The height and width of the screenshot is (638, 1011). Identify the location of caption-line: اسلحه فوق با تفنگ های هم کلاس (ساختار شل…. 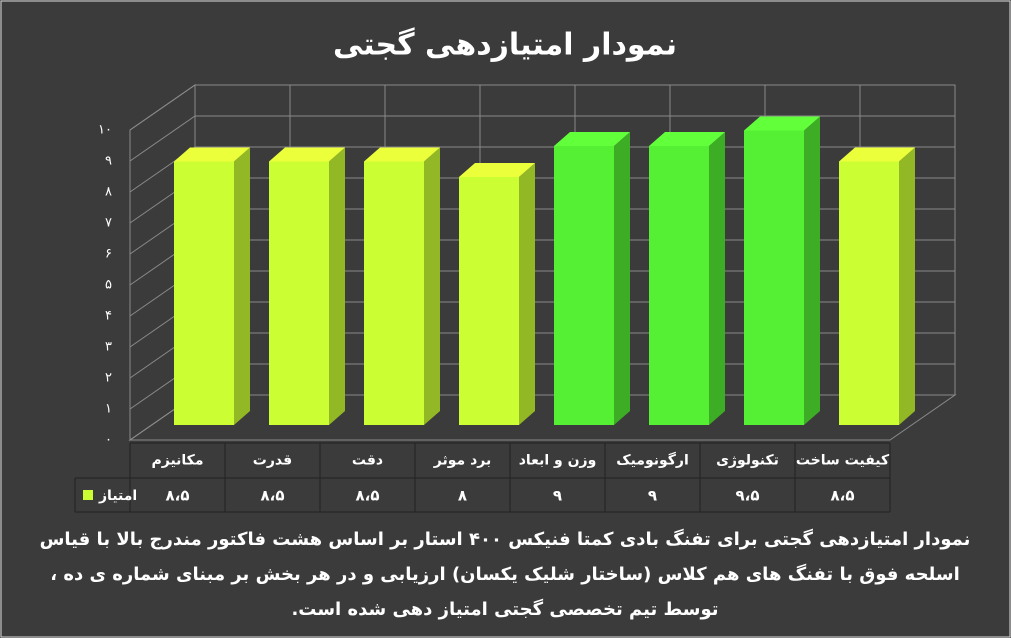
(505, 574).